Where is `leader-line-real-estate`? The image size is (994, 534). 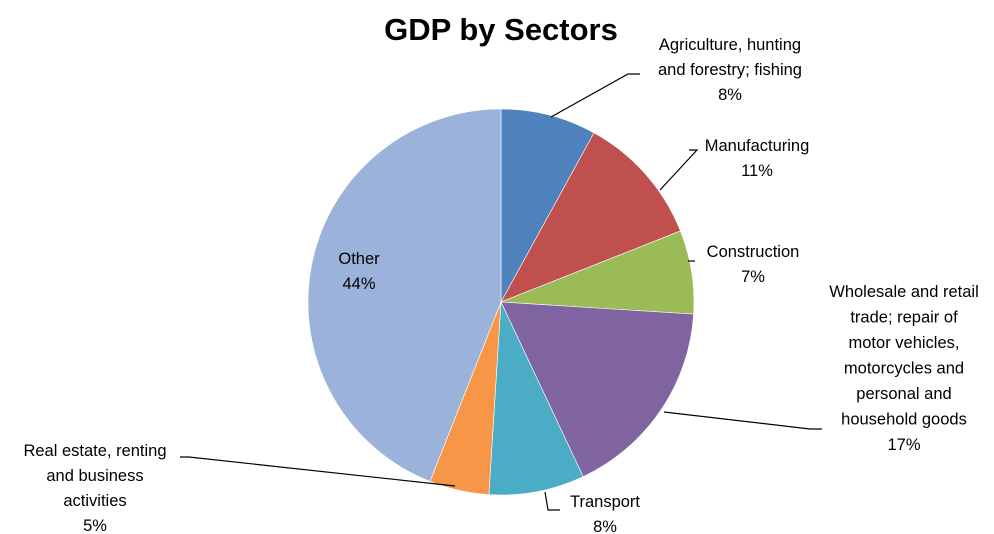
leader-line-real-estate is located at coordinates (318, 471).